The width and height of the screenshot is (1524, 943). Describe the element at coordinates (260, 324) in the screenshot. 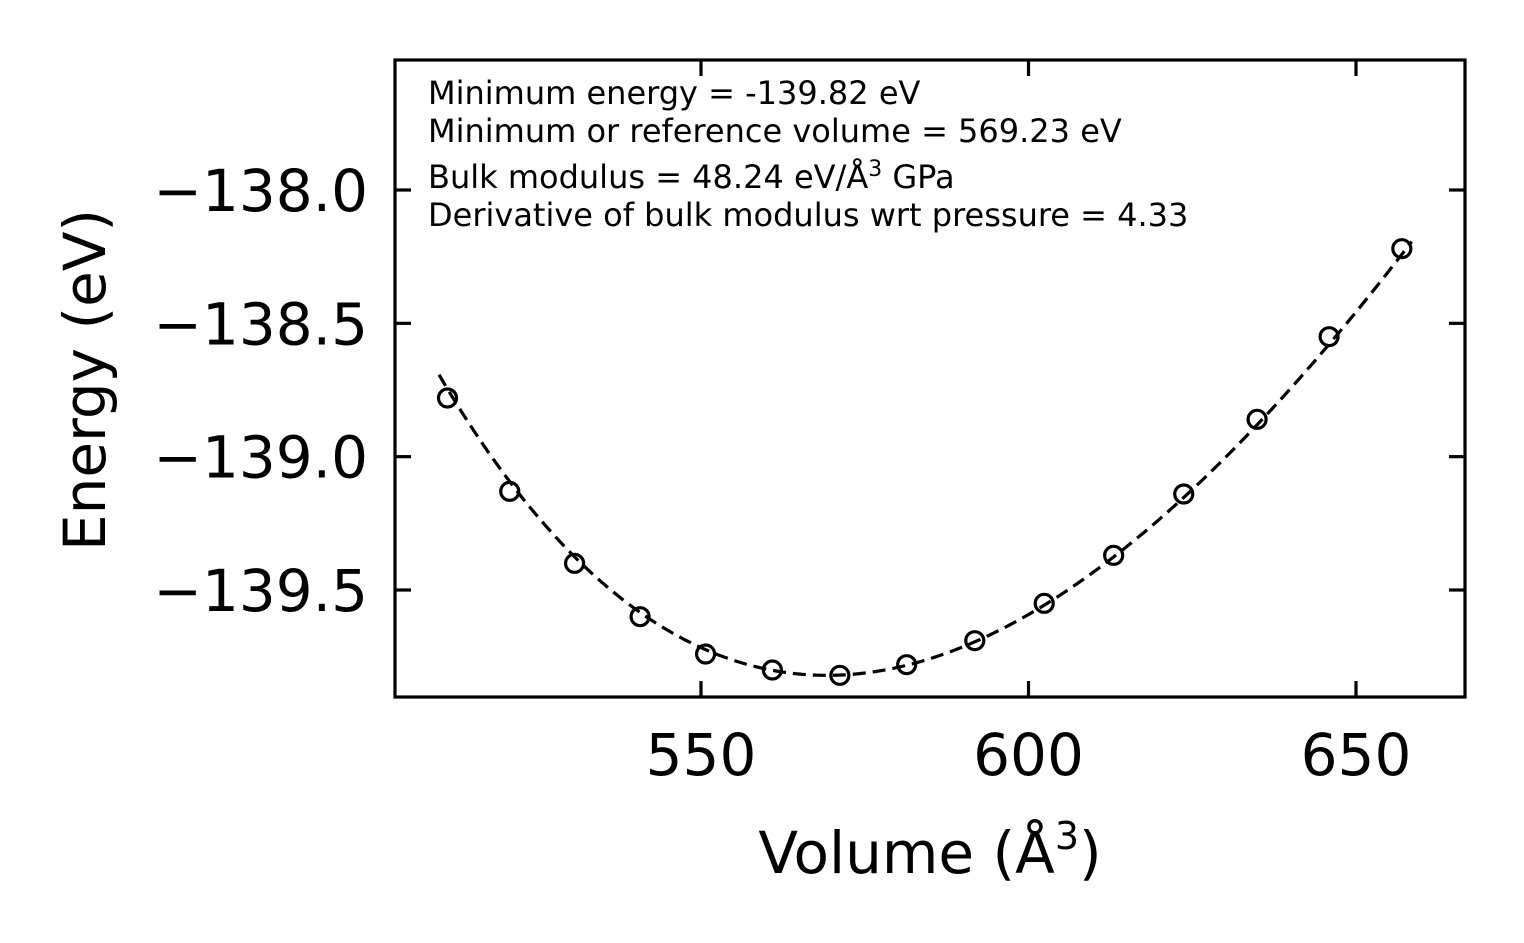

I see `y-tick-label: −138.5` at that location.